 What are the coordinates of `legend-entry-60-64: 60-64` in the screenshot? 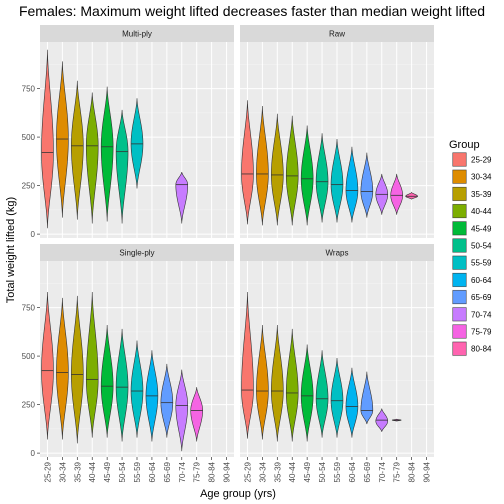 It's located at (472, 279).